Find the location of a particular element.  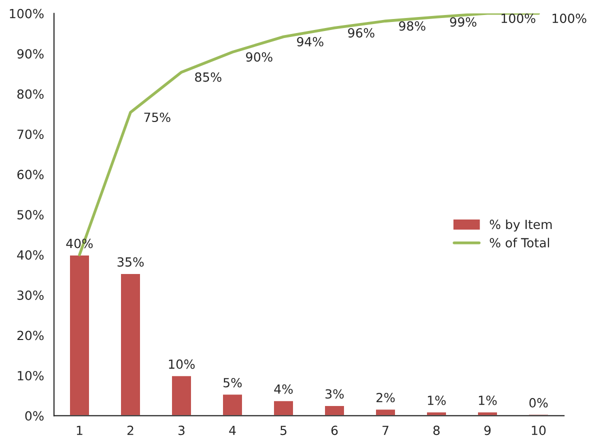

x-tick-label: 6 is located at coordinates (334, 431).